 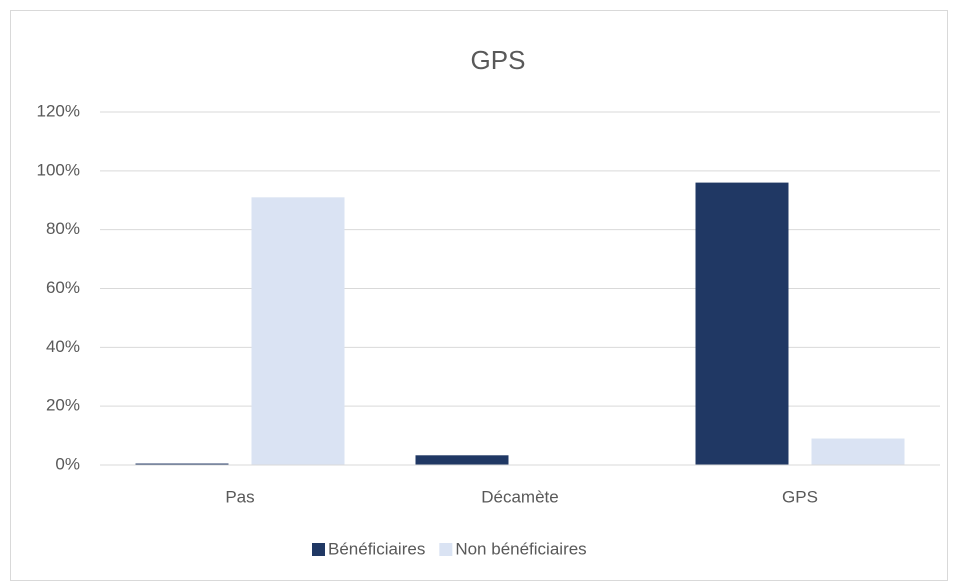 What do you see at coordinates (58, 169) in the screenshot?
I see `y-tick-label: 100%` at bounding box center [58, 169].